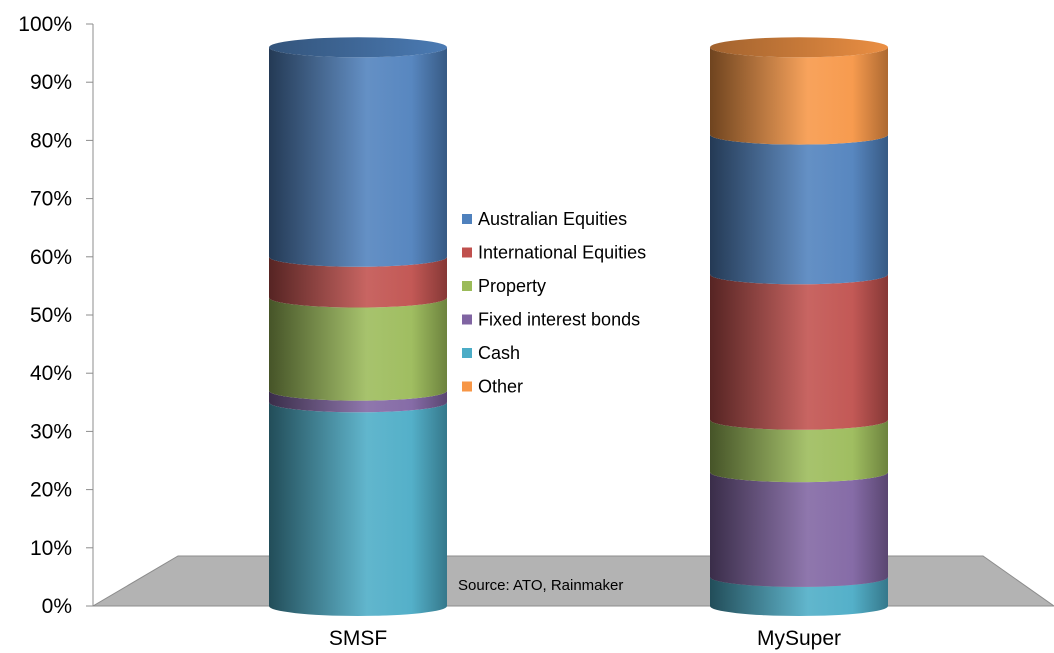 This screenshot has width=1054, height=653. Describe the element at coordinates (358, 509) in the screenshot. I see `bar-segment-smsf-cash` at that location.